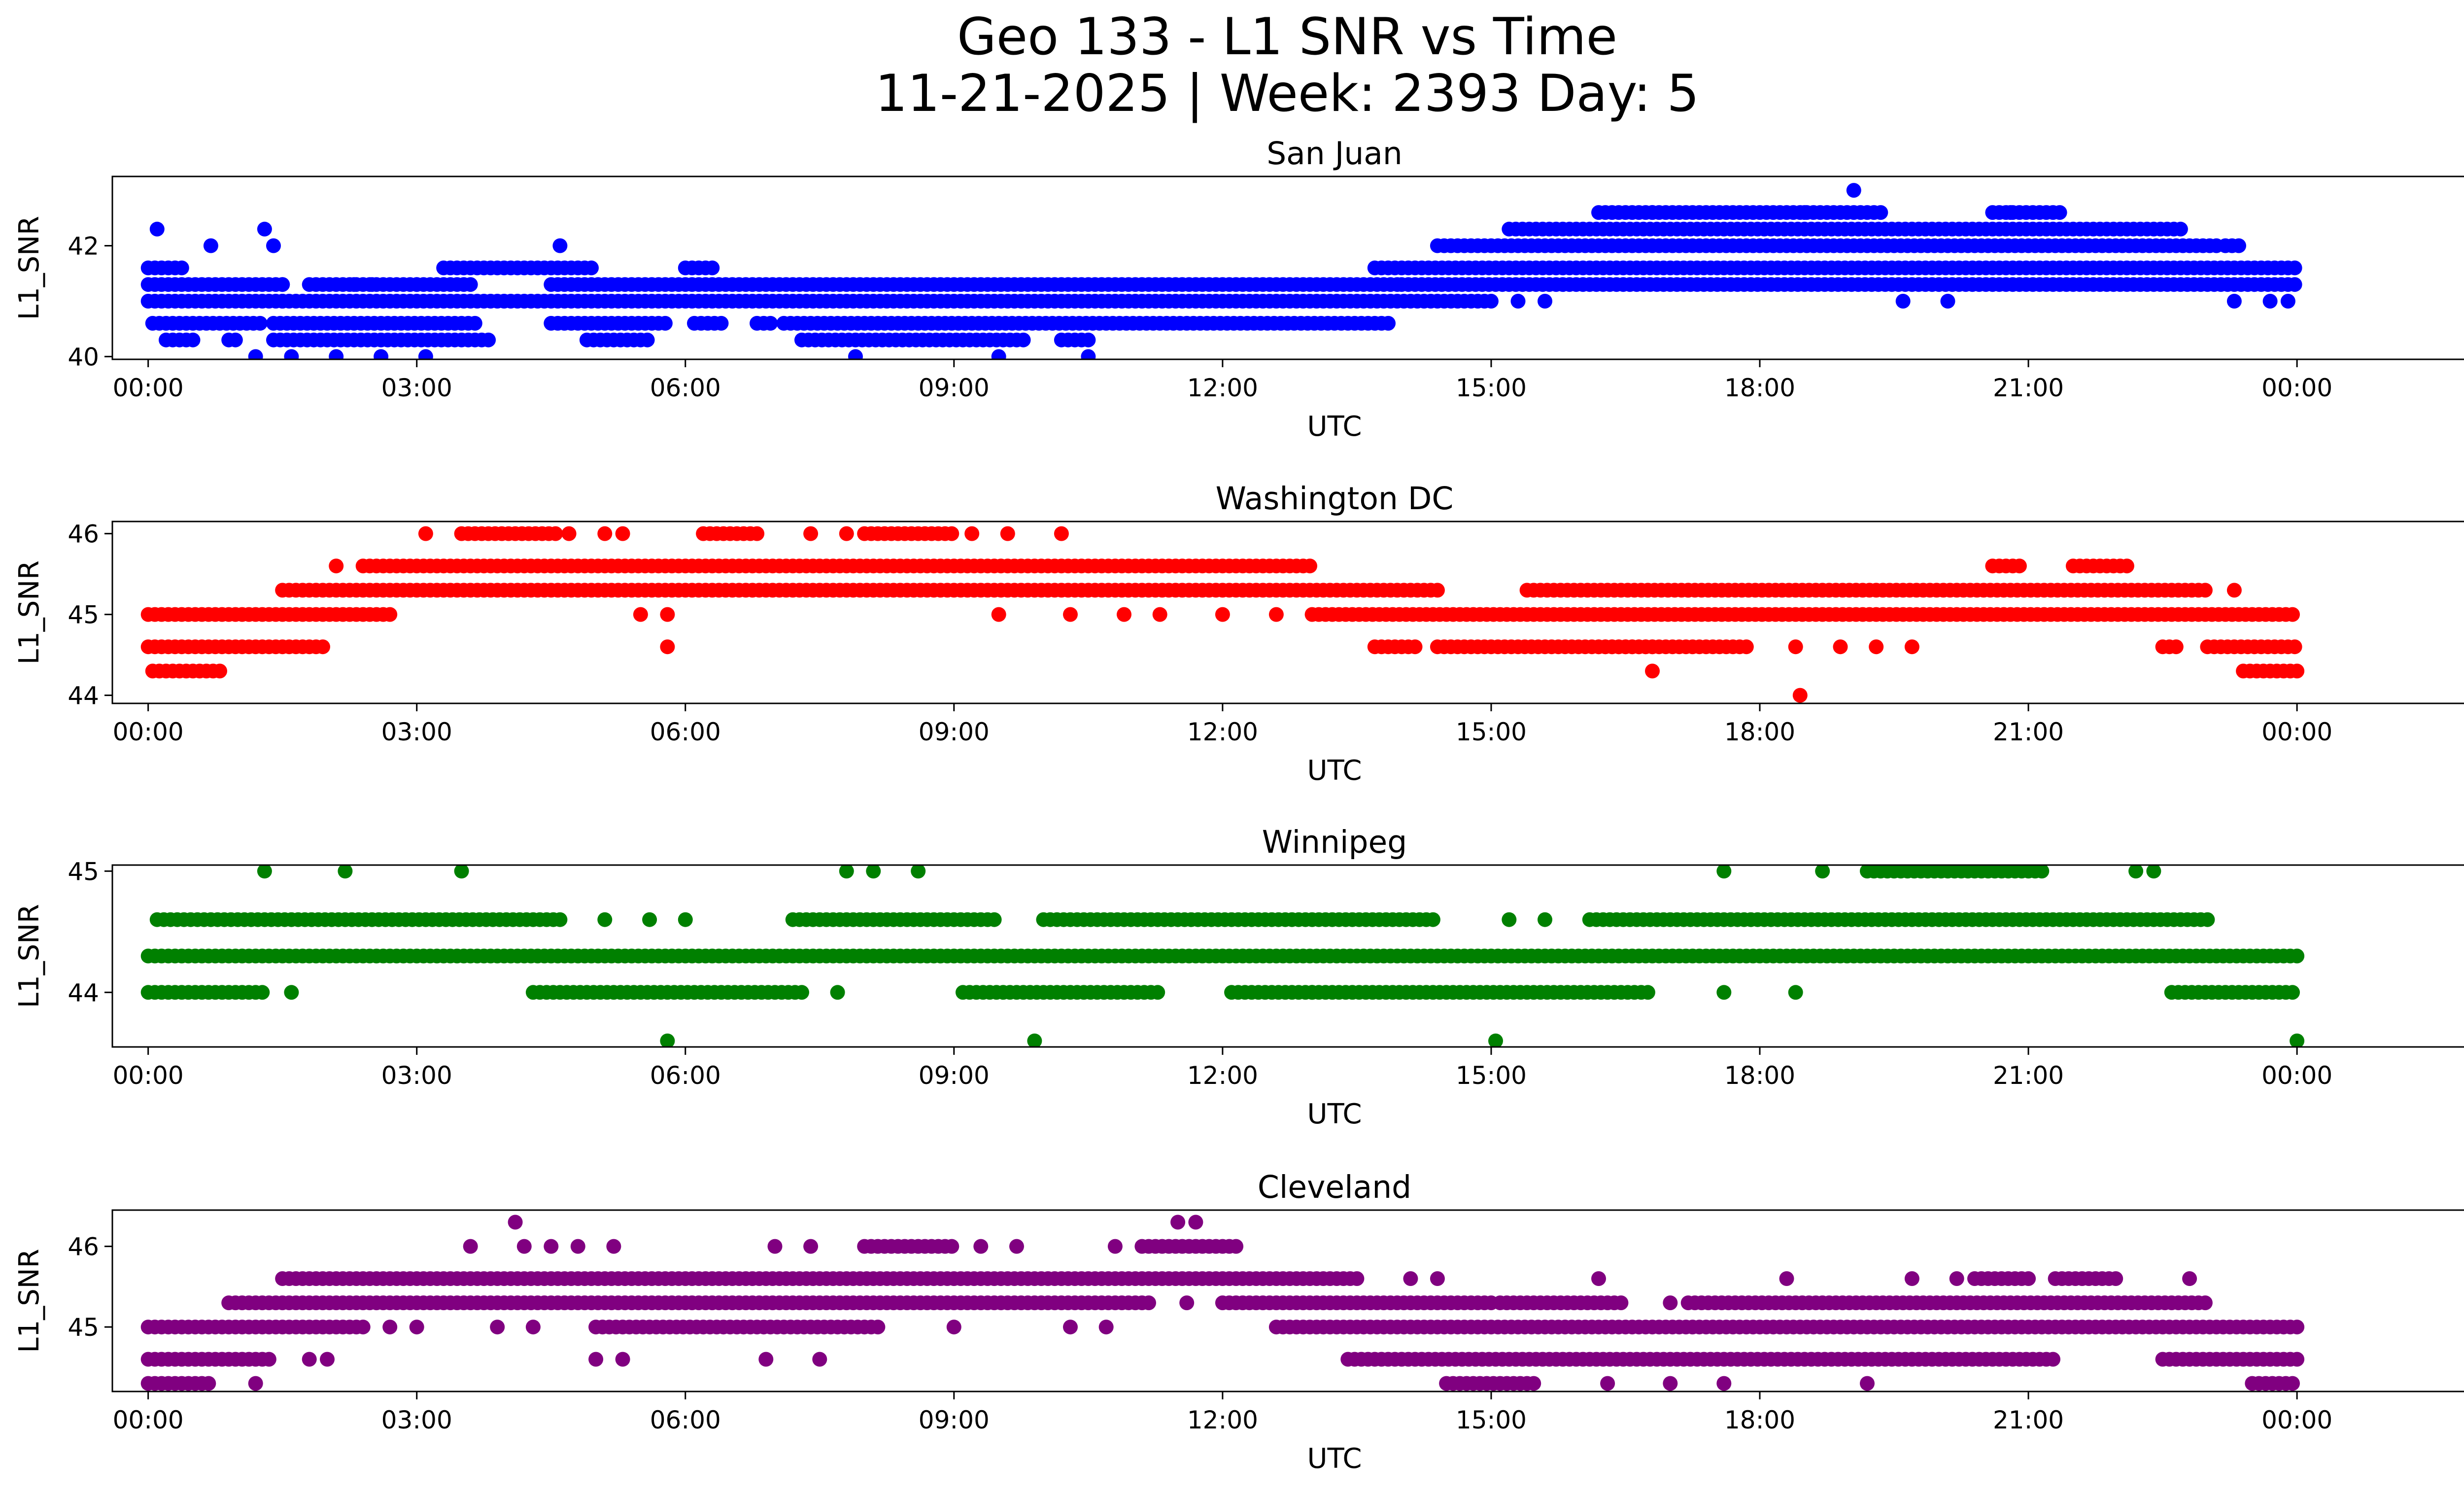 The image size is (2464, 1495). What do you see at coordinates (1287, 612) in the screenshot?
I see `axes-frame` at bounding box center [1287, 612].